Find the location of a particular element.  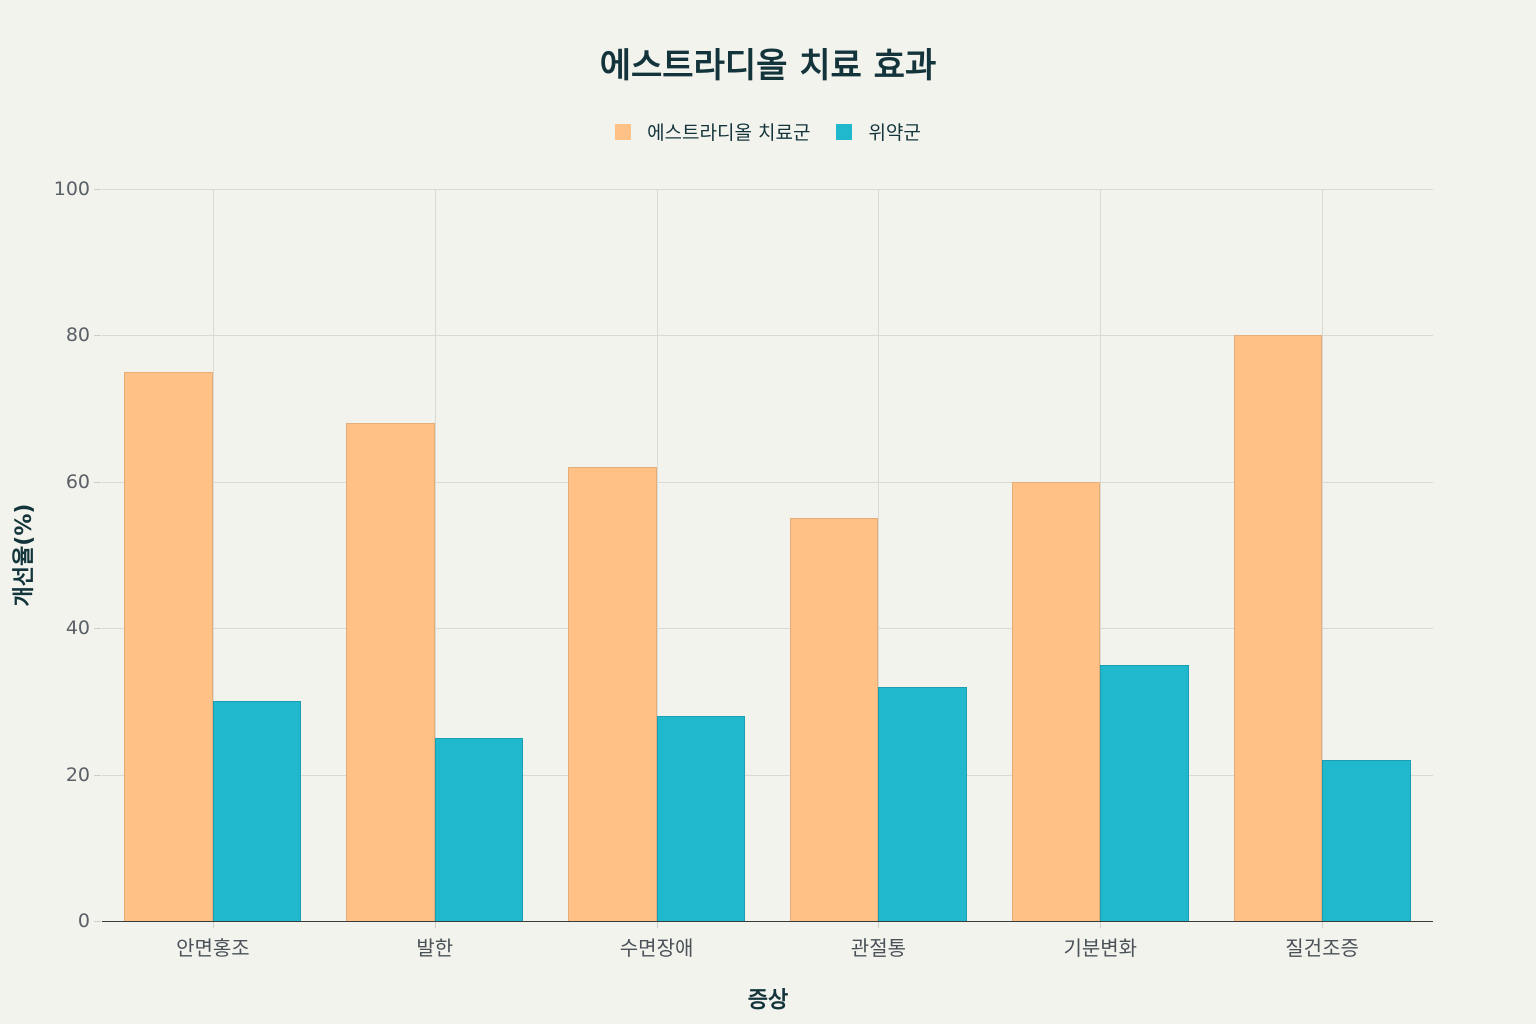

x-tick-label: 관절통 is located at coordinates (878, 948).